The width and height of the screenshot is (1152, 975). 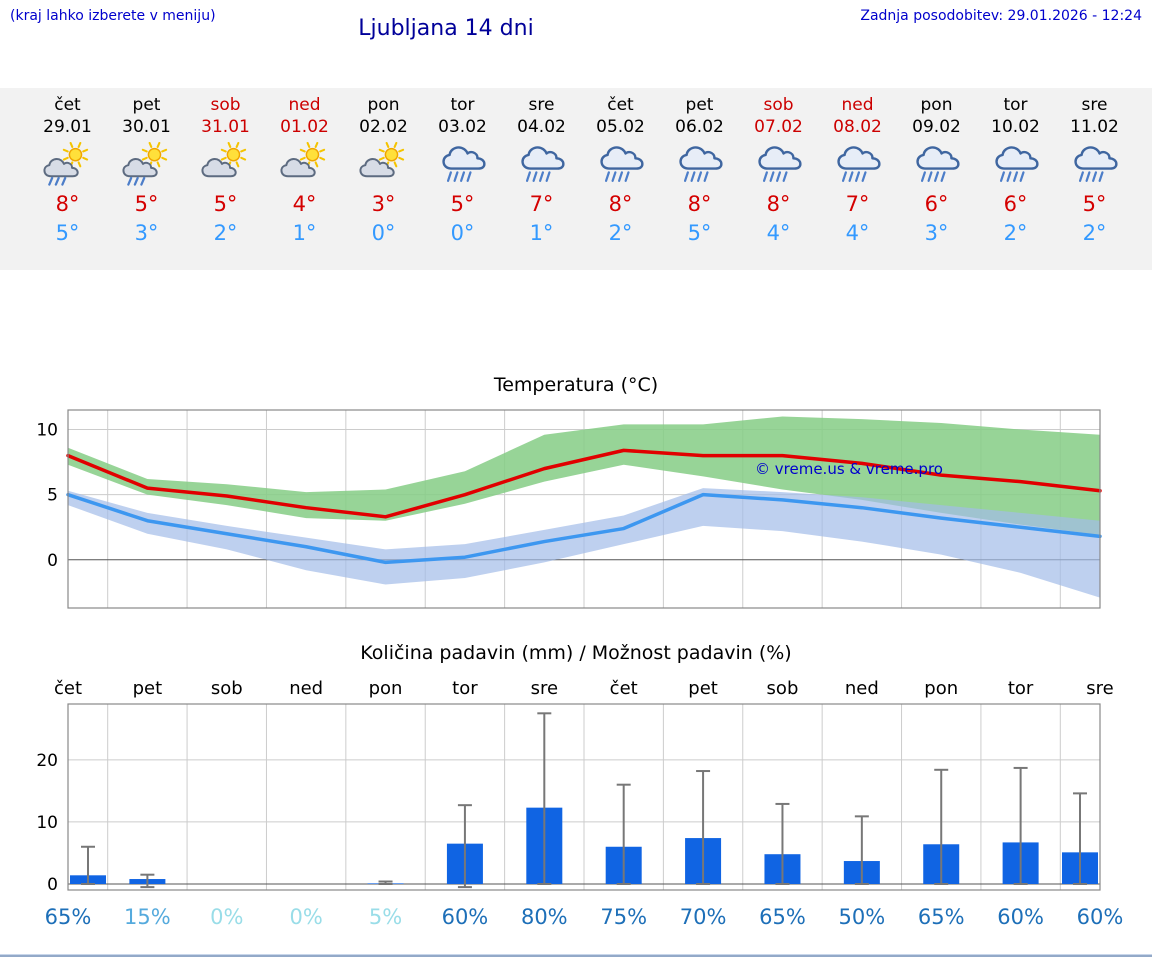 I want to click on temp-max: 3°, so click(x=383, y=204).